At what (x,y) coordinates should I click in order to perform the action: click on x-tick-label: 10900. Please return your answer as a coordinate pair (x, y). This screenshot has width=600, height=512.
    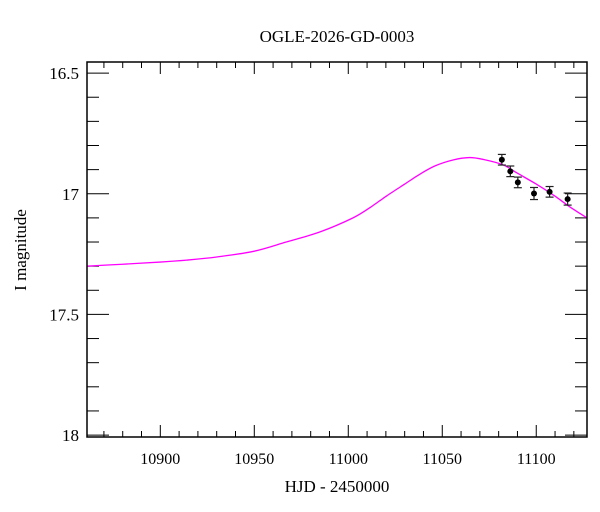
    Looking at the image, I should click on (160, 459).